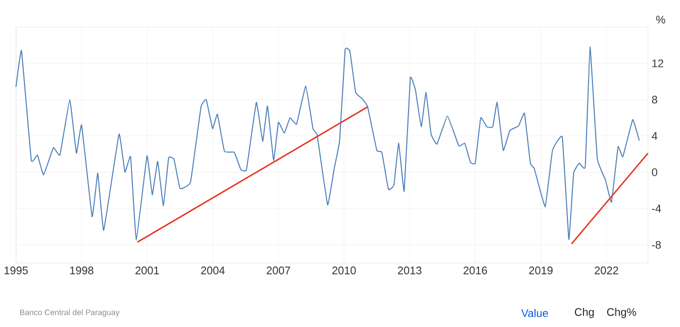 This screenshot has height=327, width=680. I want to click on y-tick-label: 12, so click(658, 63).